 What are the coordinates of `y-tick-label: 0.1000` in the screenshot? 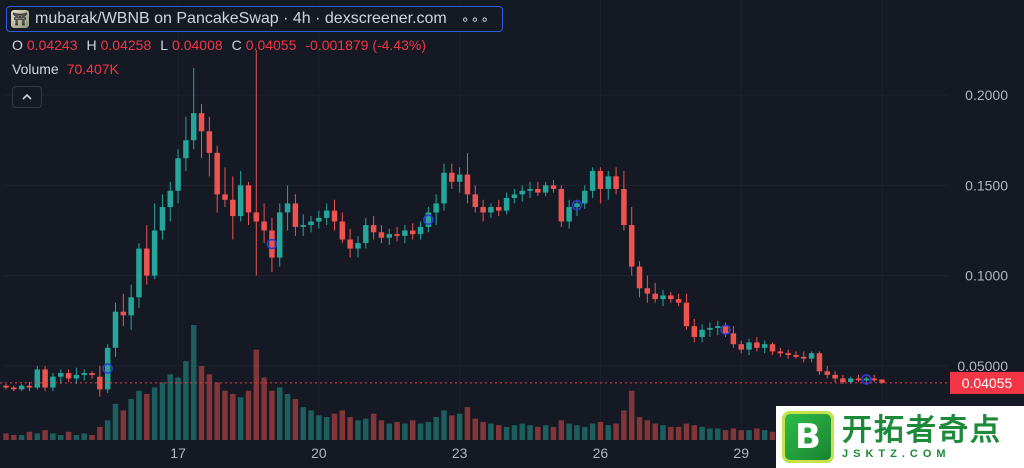 It's located at (986, 276).